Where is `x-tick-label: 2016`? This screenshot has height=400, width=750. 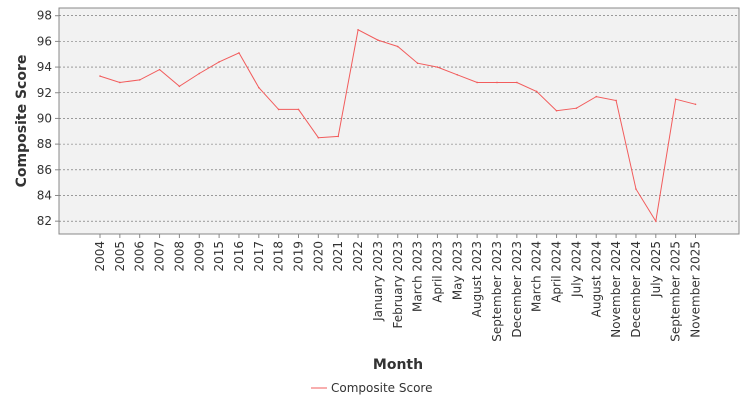 x-tick-label: 2016 is located at coordinates (239, 256).